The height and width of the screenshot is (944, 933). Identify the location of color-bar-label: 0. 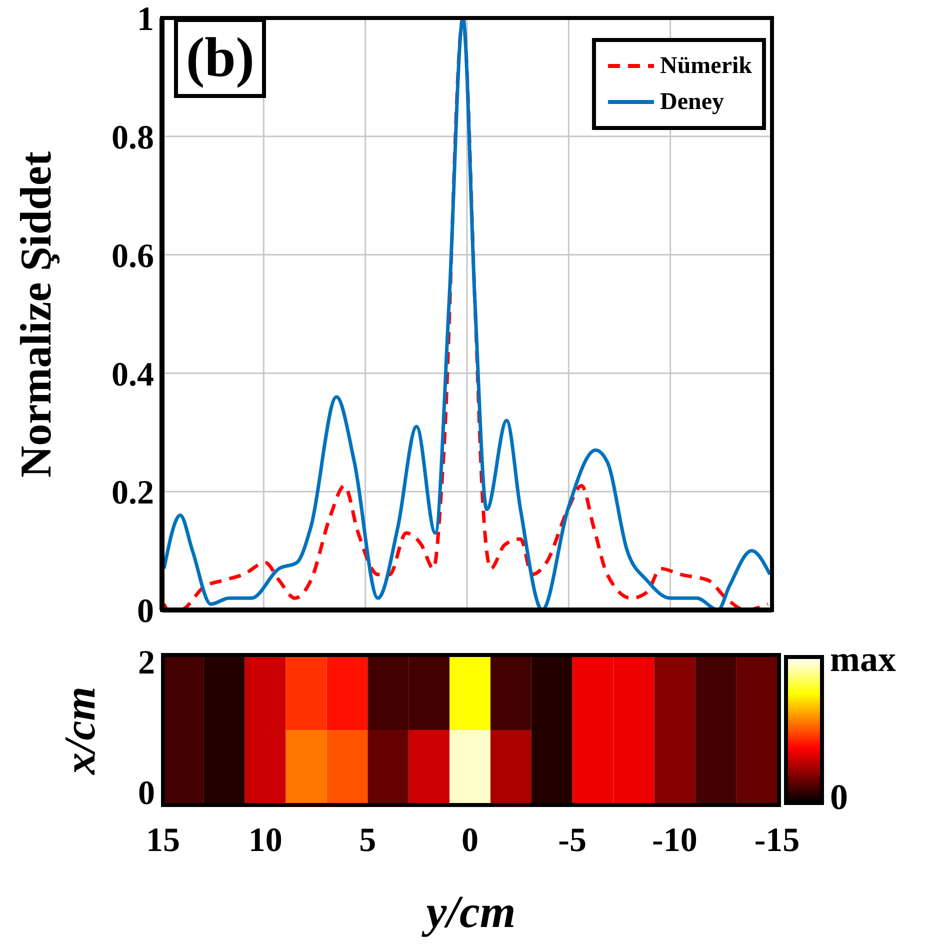
(839, 797).